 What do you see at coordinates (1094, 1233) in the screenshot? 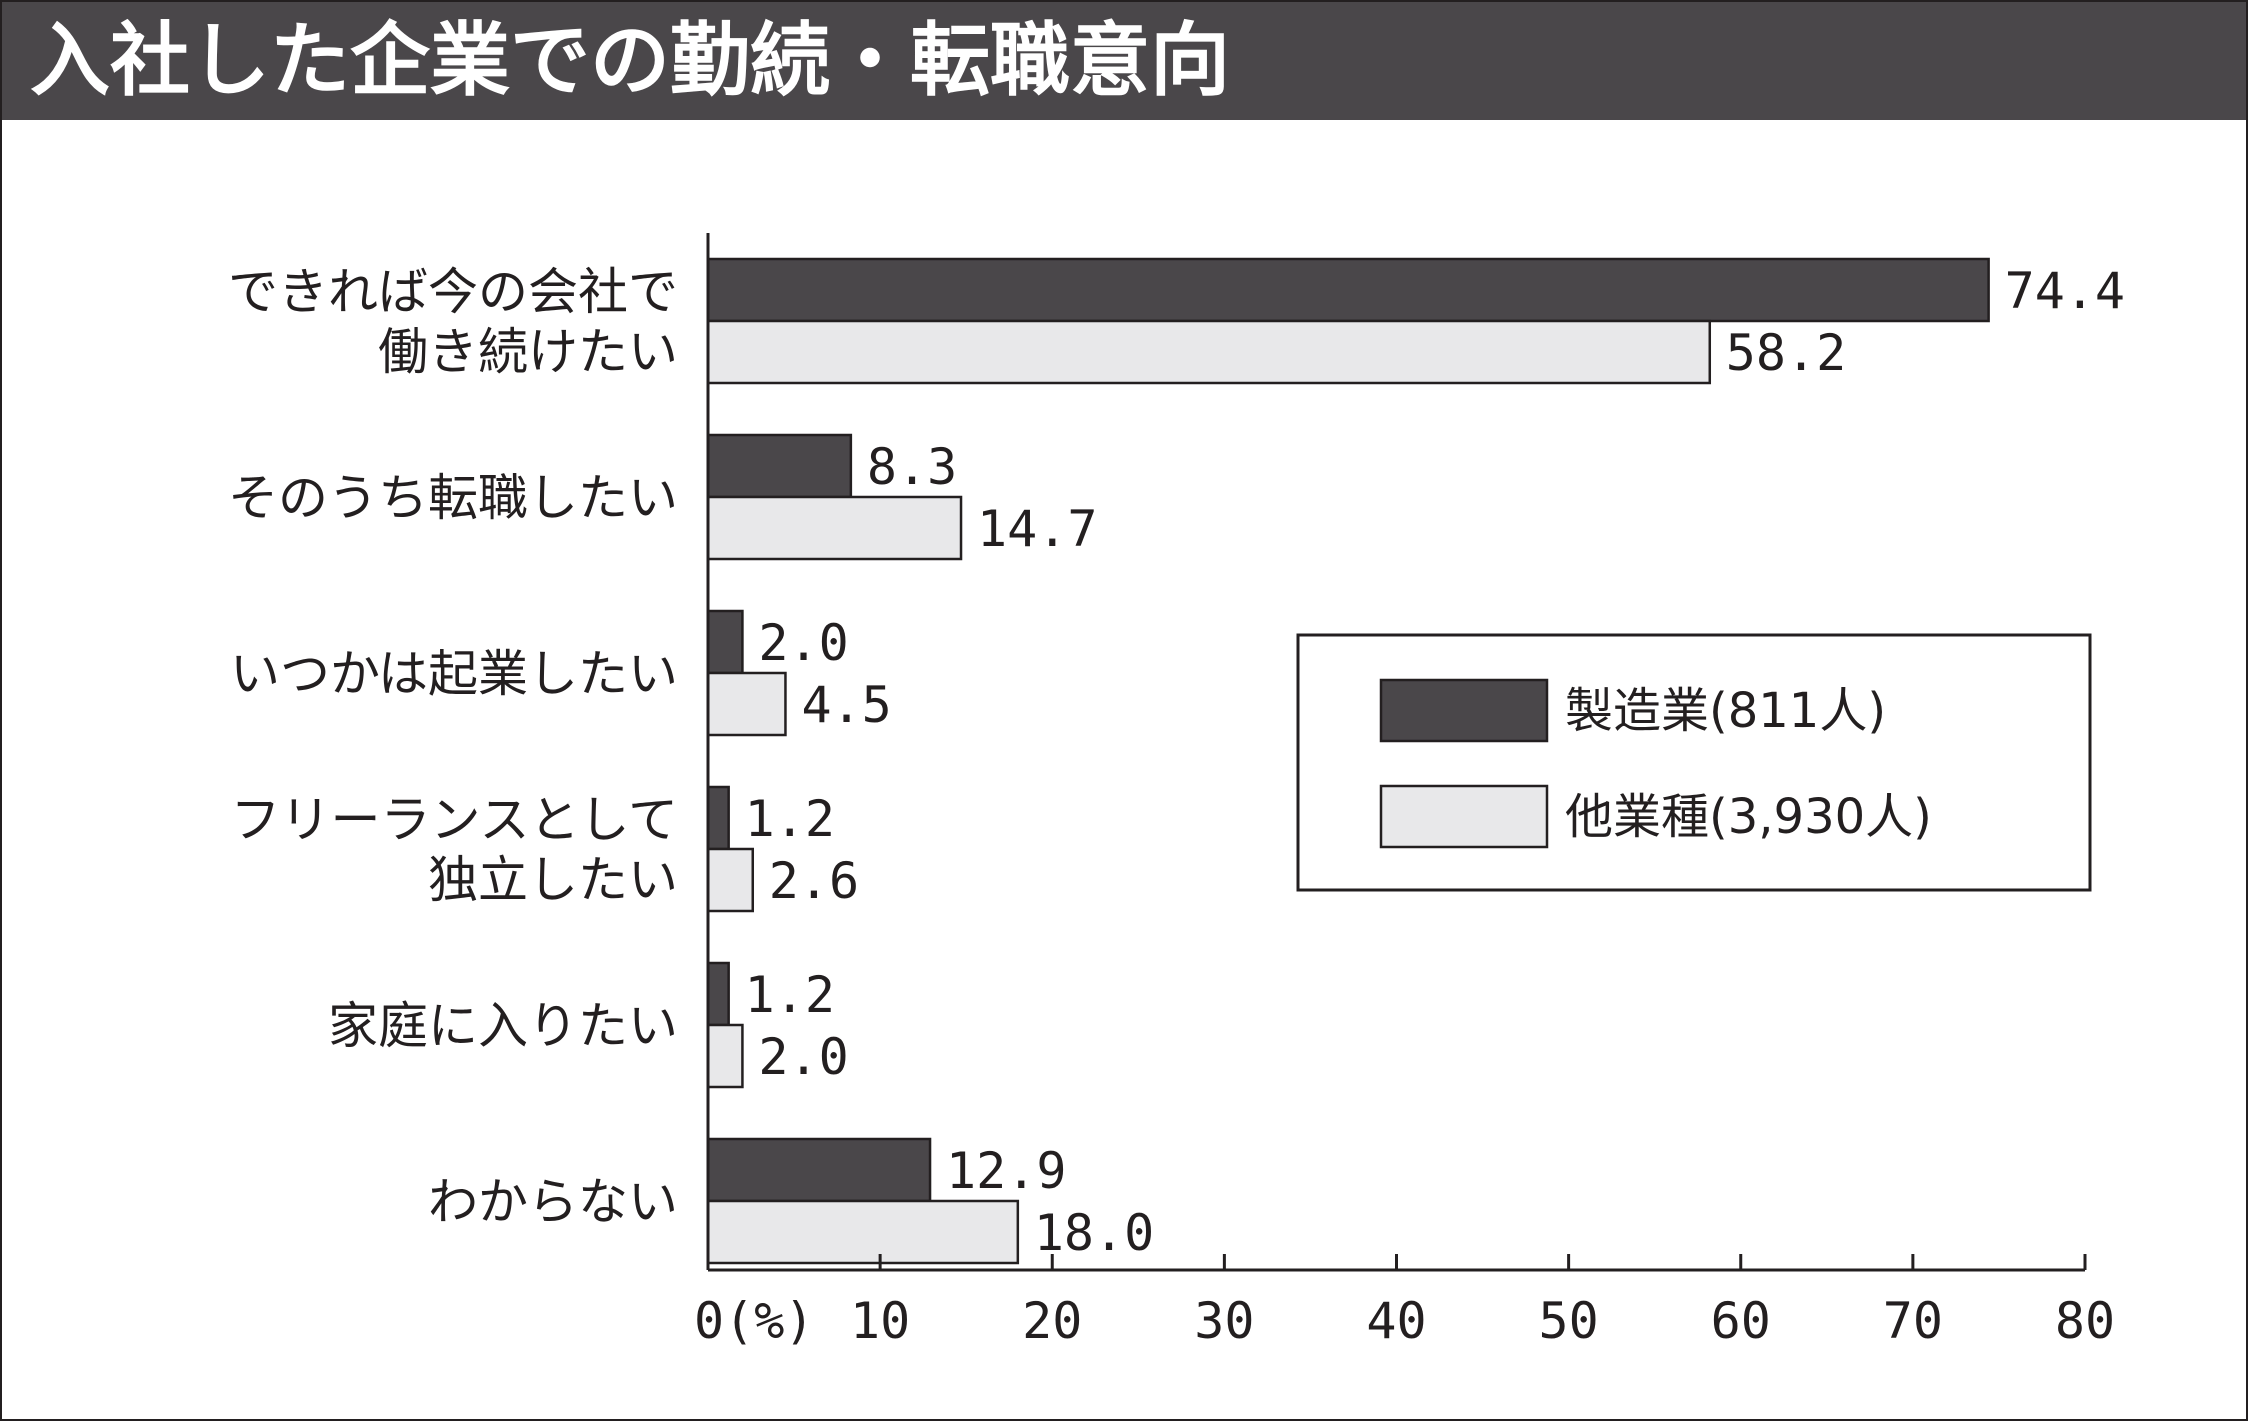
I see `data-label: 18.0` at bounding box center [1094, 1233].